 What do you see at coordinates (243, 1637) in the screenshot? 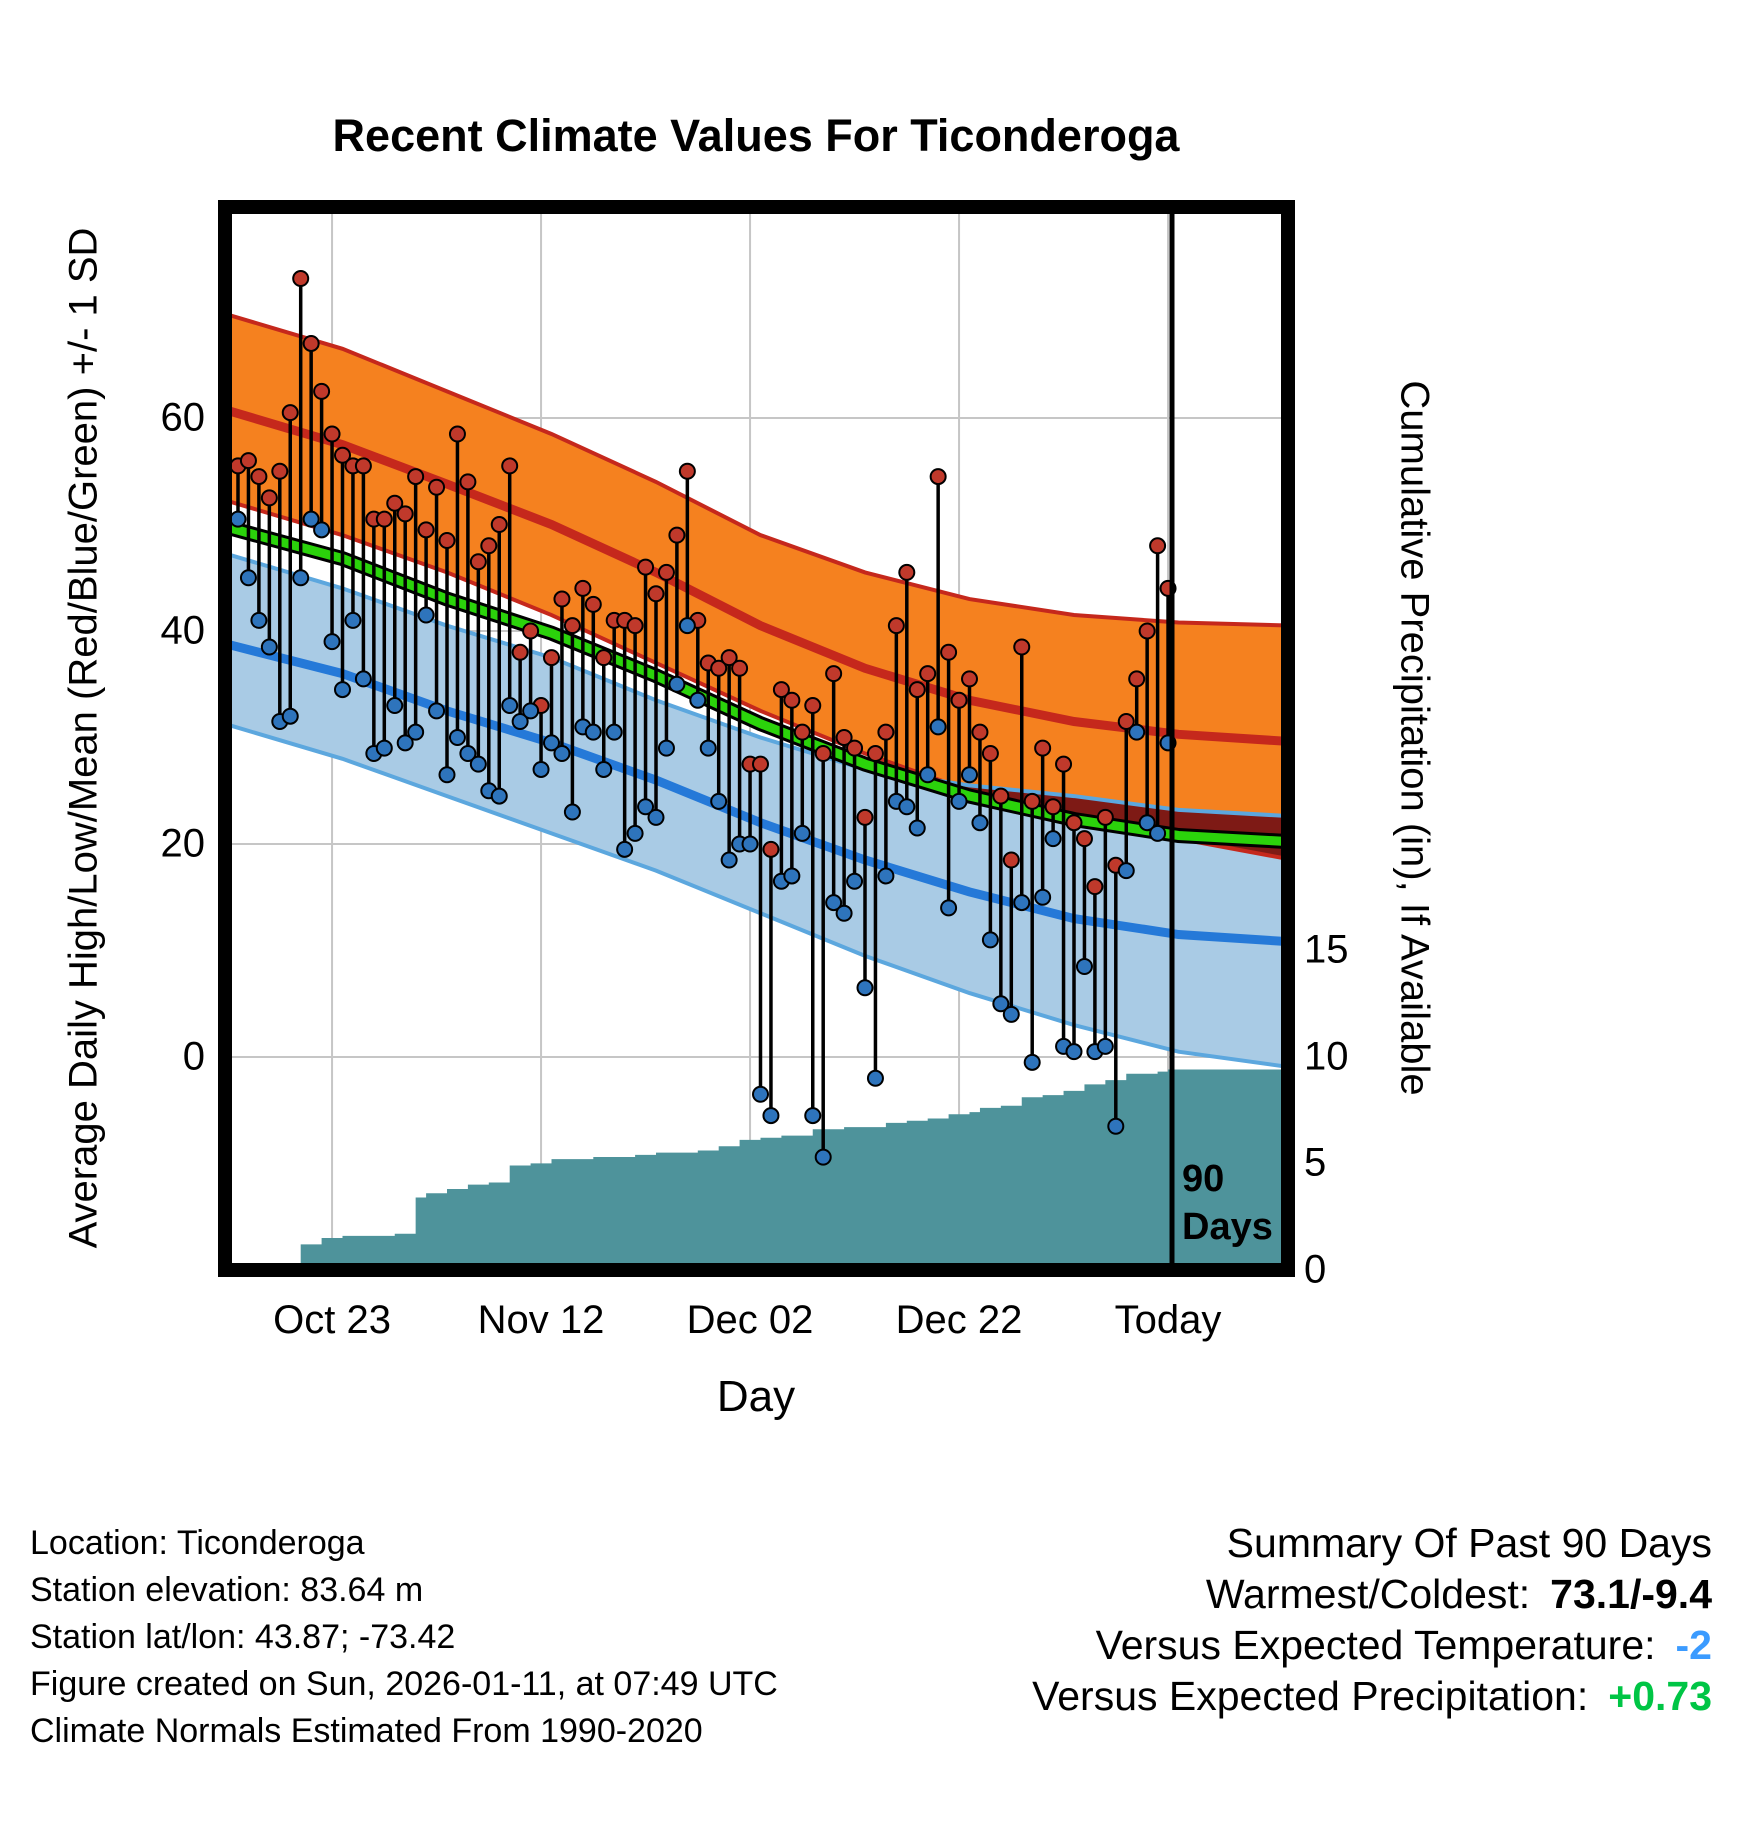
I see `station-latlon: Station lat/lon: 43.87; -73.42` at bounding box center [243, 1637].